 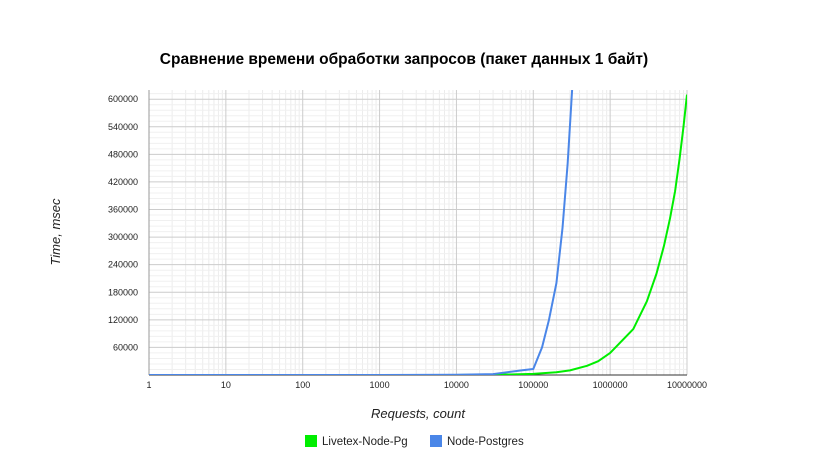 I want to click on y-tick-label: 300000, so click(x=123, y=237).